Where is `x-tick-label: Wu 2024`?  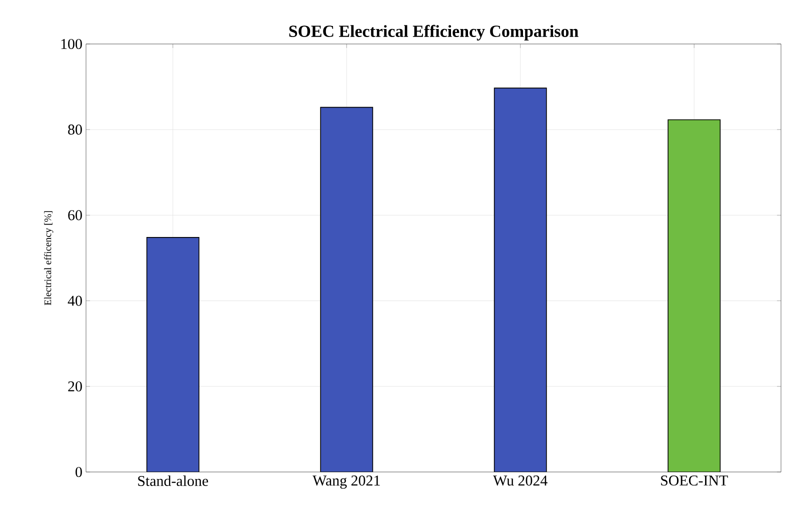
x-tick-label: Wu 2024 is located at coordinates (520, 481).